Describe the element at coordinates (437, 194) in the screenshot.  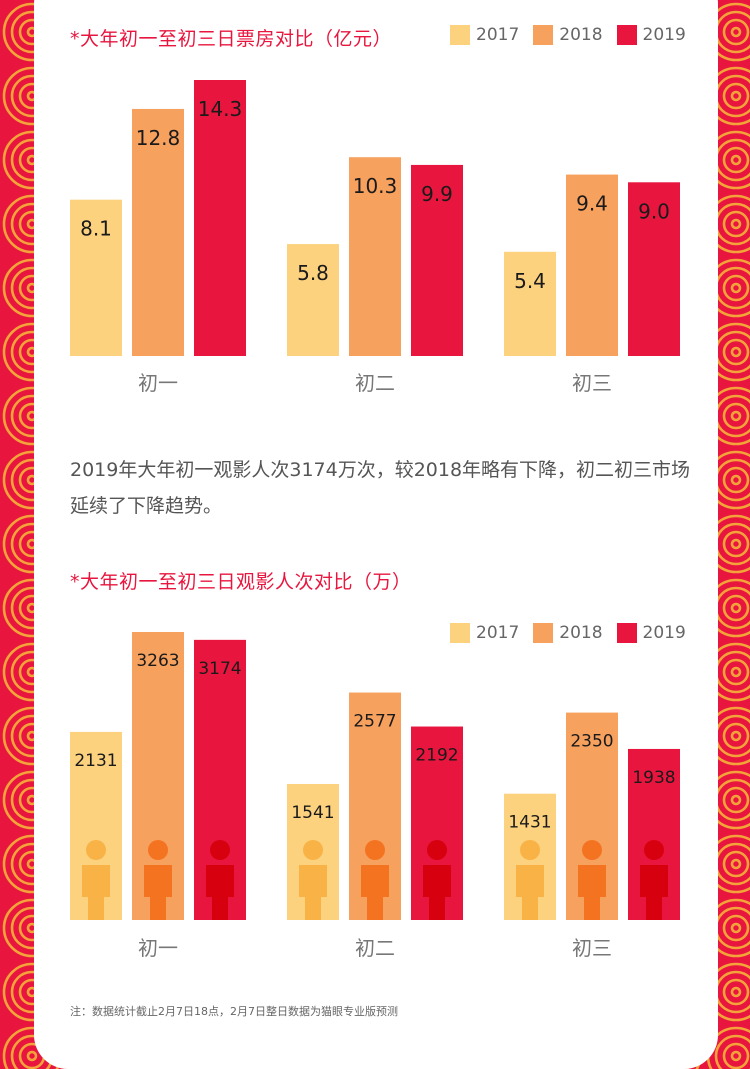
I see `data-label: 9.9` at that location.